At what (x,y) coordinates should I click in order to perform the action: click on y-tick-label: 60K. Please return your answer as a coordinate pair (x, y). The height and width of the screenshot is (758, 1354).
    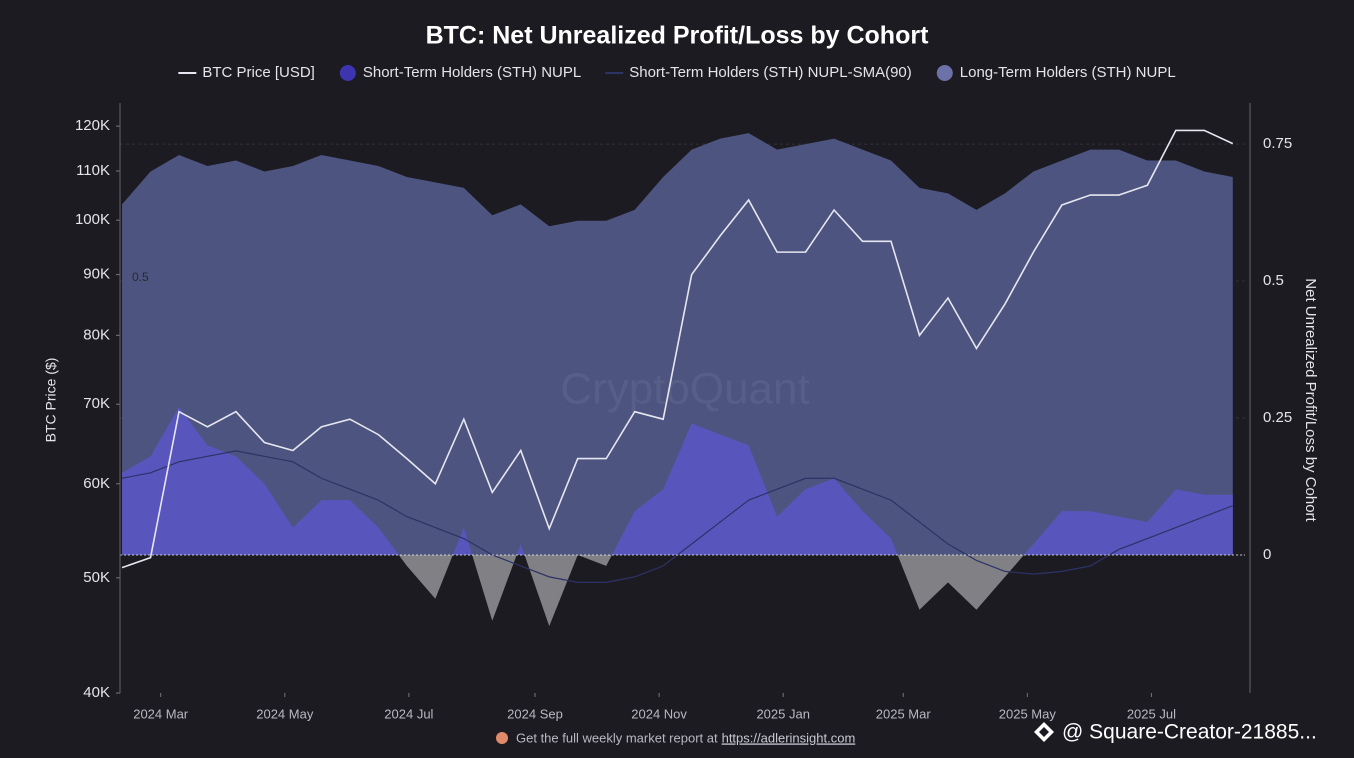
    Looking at the image, I should click on (96, 483).